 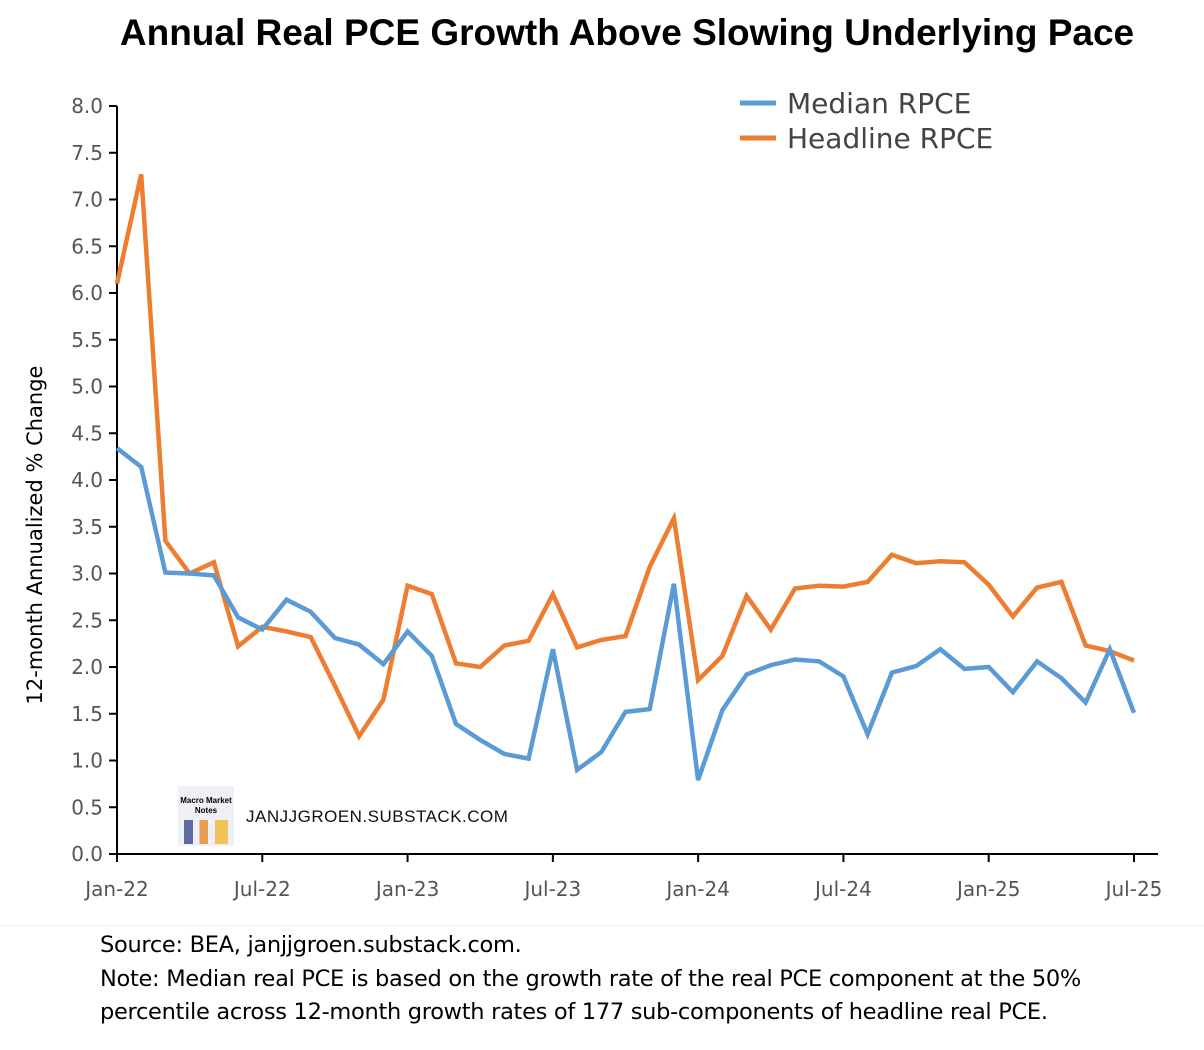 I want to click on y-tick-label: 3.5, so click(x=87, y=527).